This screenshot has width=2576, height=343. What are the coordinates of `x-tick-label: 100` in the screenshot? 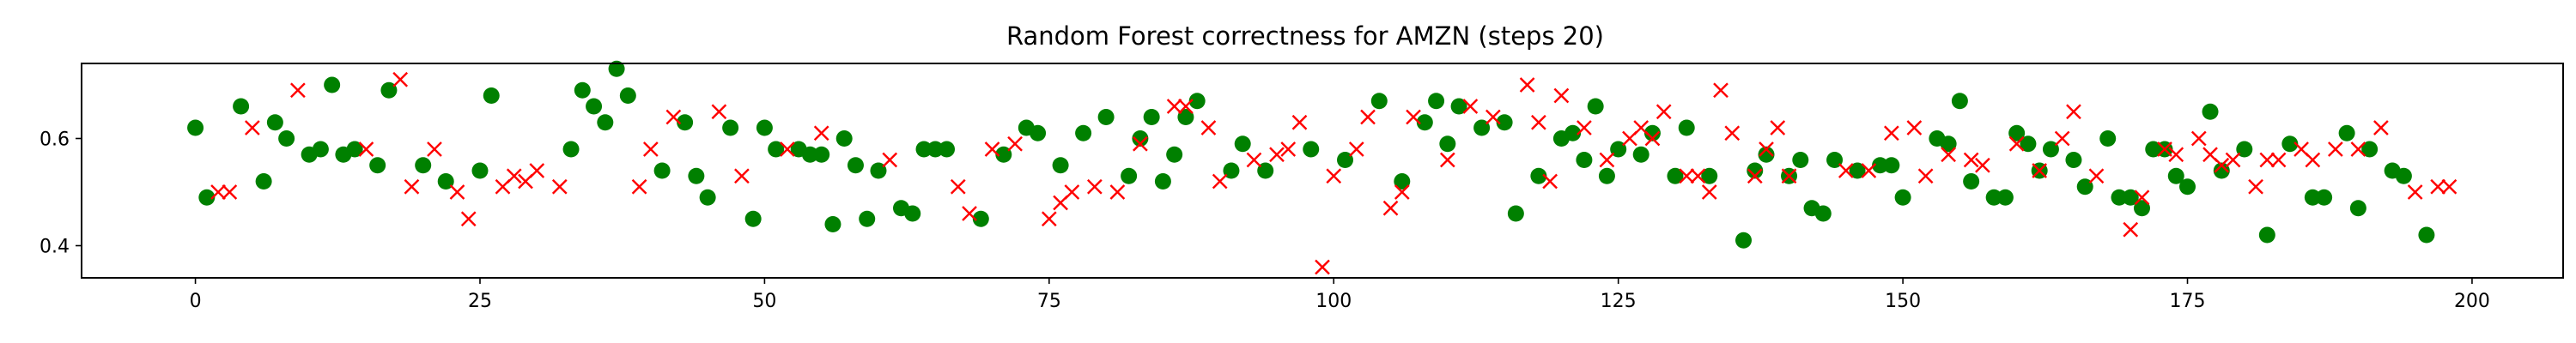 It's located at (1334, 301).